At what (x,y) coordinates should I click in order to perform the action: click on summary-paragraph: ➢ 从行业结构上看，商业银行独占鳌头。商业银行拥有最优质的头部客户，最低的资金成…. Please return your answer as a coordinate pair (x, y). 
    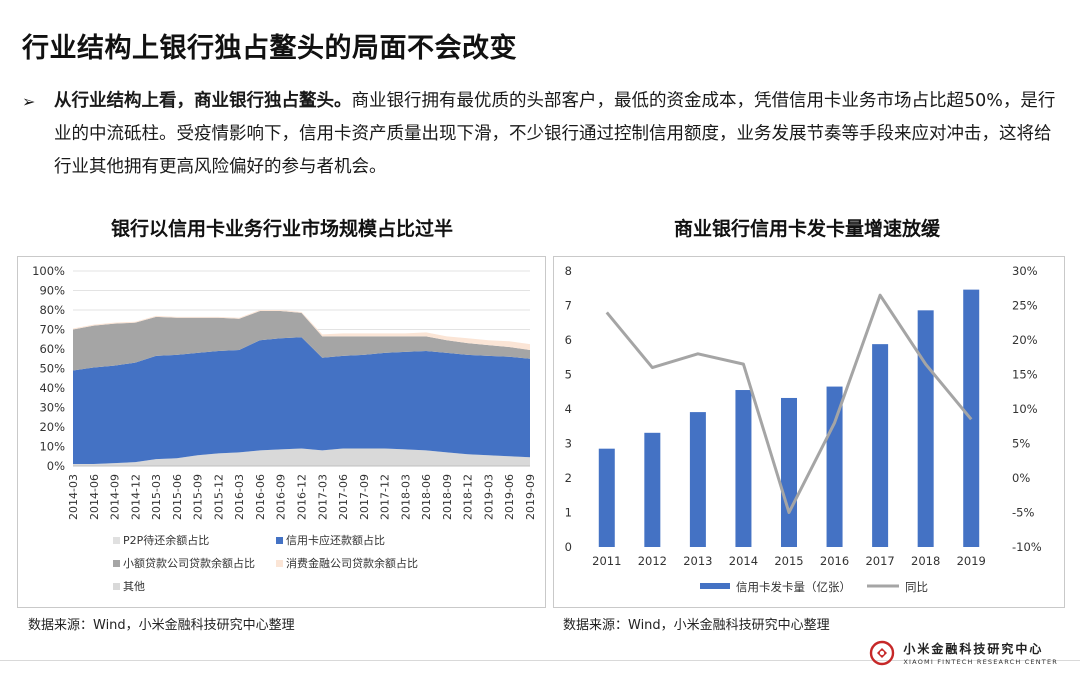
    Looking at the image, I should click on (542, 134).